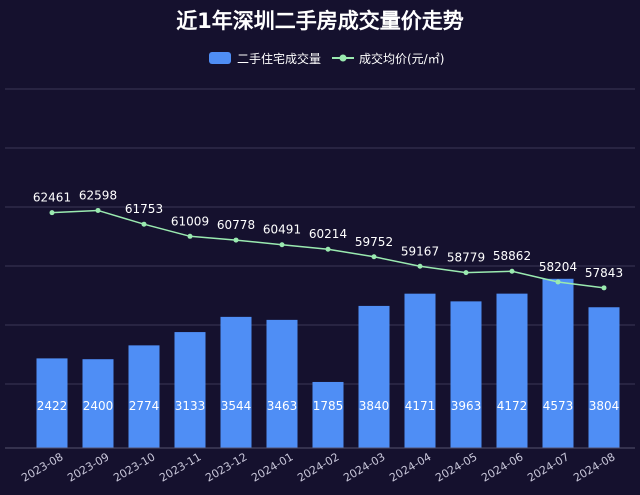 This screenshot has height=495, width=640. I want to click on x-tick-label: 2023-09, so click(88, 467).